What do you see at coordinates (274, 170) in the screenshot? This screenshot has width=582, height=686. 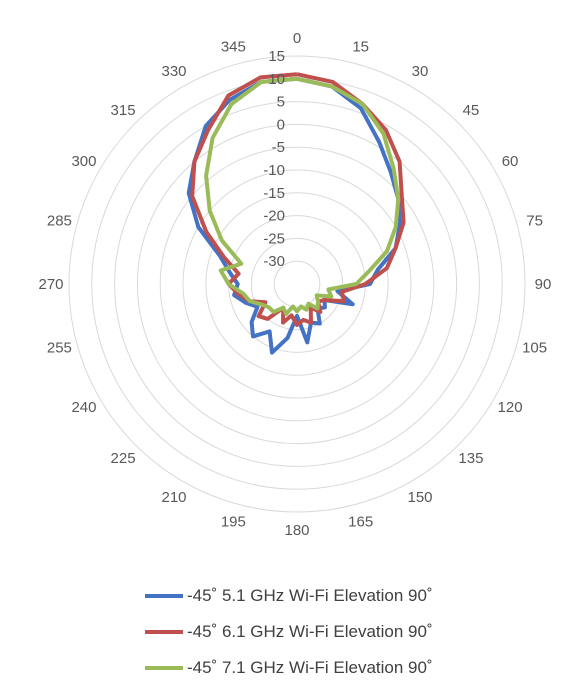 I see `radial-tick-label: -10` at bounding box center [274, 170].